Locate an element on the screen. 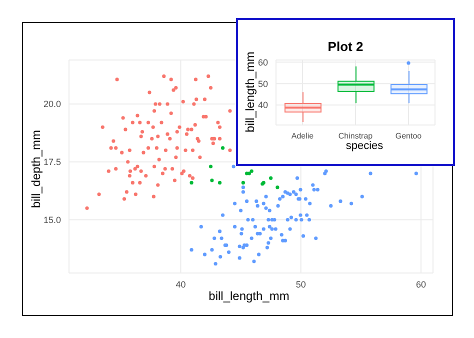 The height and width of the screenshot is (338, 474). x-axis-title: bill_length_mm is located at coordinates (249, 296).